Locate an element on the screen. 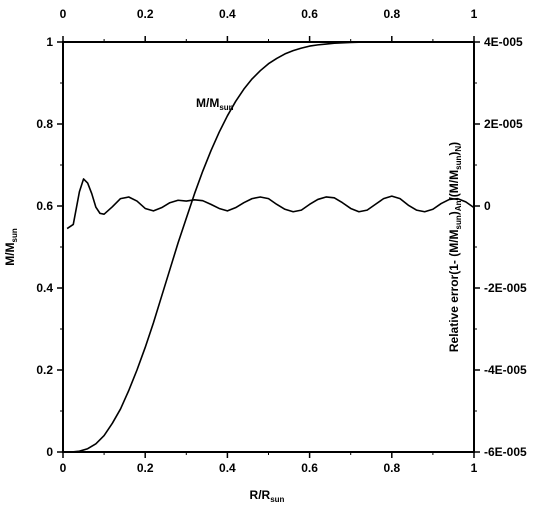  right-y-tick-label: -4E-005 is located at coordinates (505, 370).